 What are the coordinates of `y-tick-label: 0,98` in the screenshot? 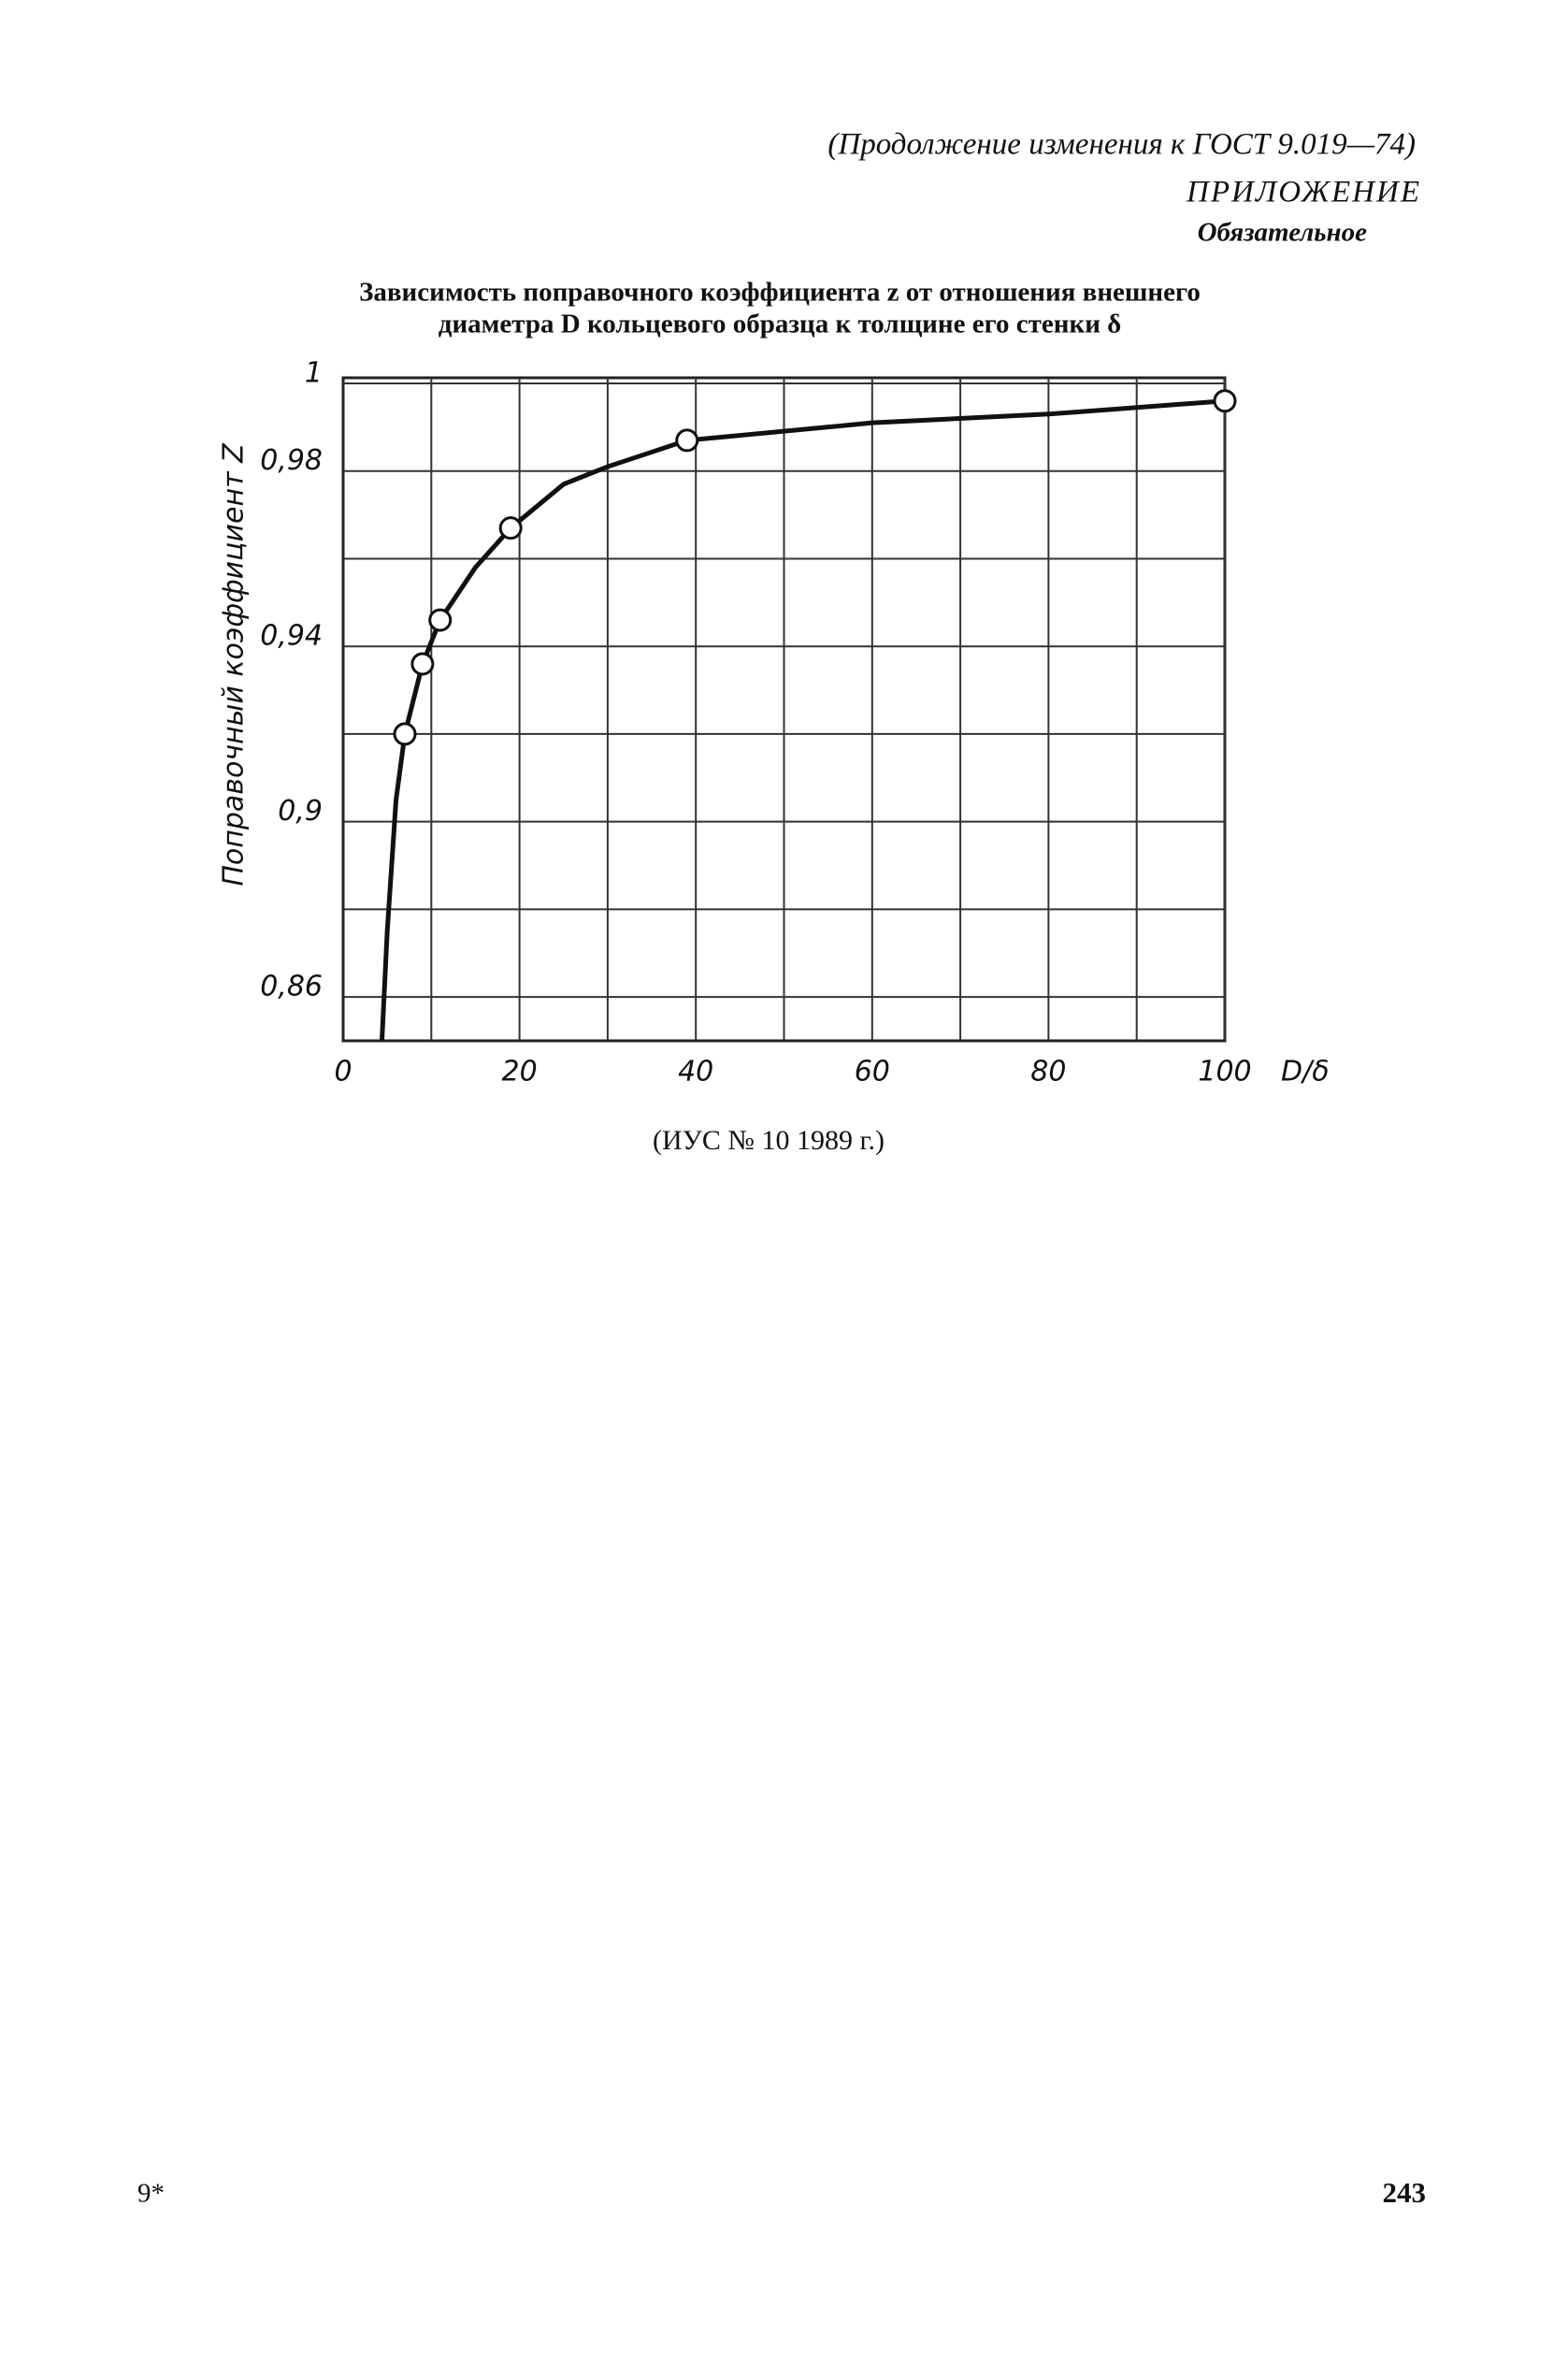 It's located at (291, 460).